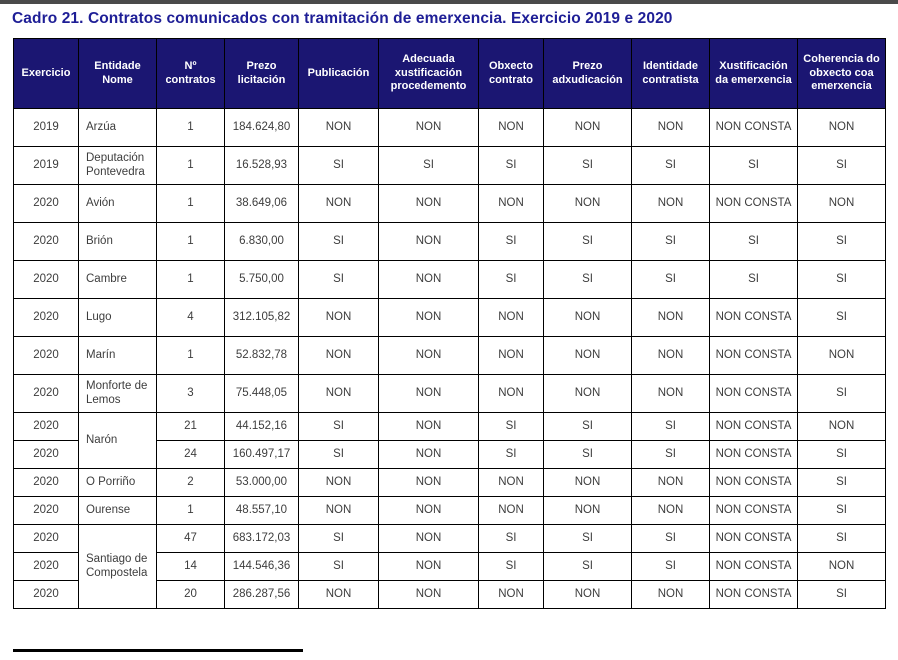 Image resolution: width=898 pixels, height=660 pixels. Describe the element at coordinates (117, 165) in the screenshot. I see `cell-entidade: Deputación Pontevedra` at that location.